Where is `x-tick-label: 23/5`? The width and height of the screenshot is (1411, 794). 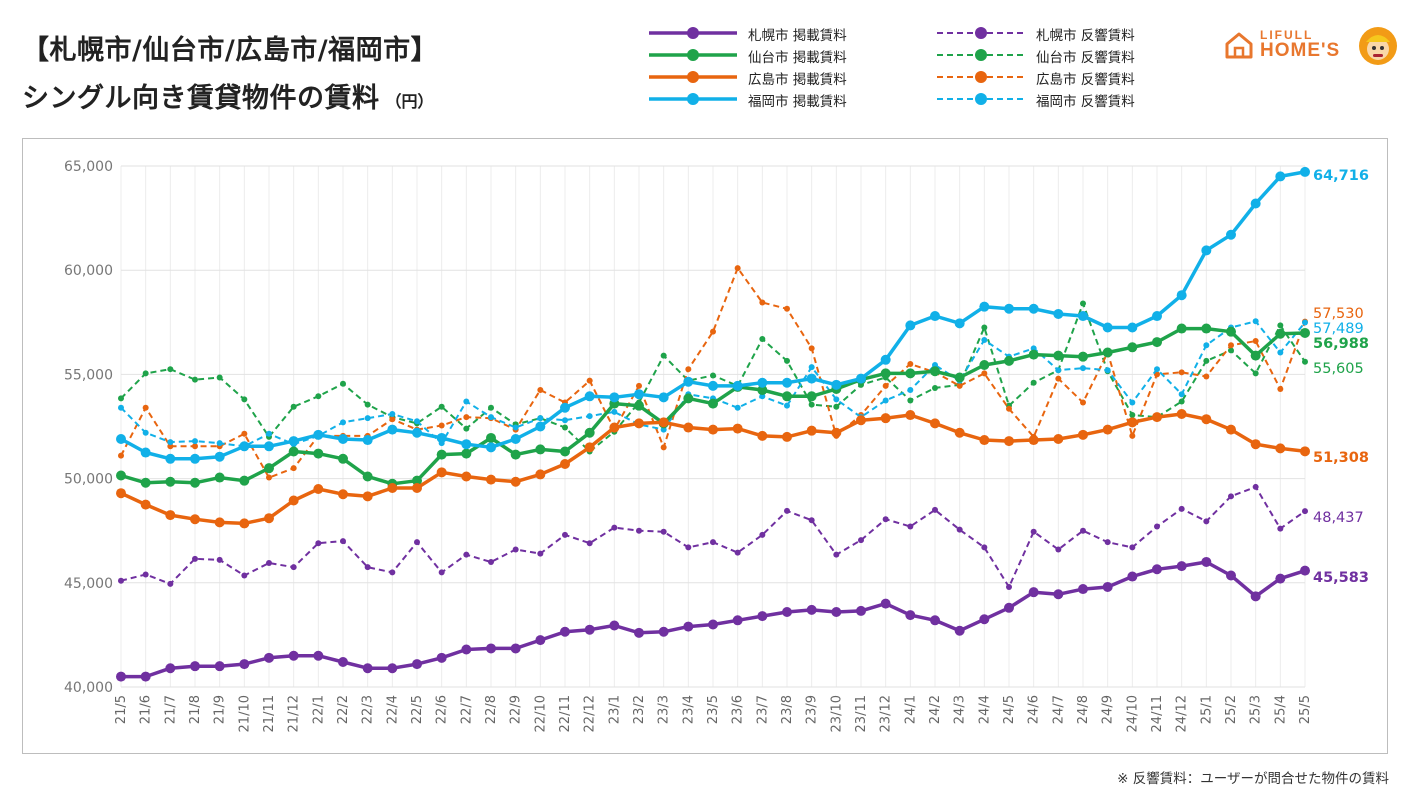
x-tick-label: 23/5 is located at coordinates (713, 709).